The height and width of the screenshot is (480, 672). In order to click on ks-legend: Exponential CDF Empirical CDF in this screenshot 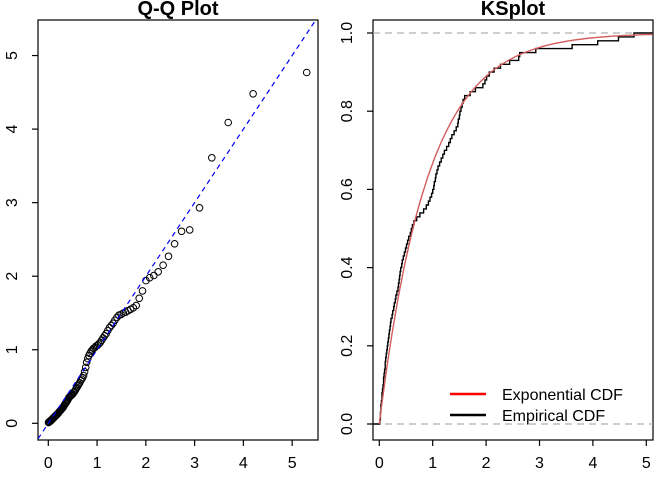, I will do `click(536, 406)`.